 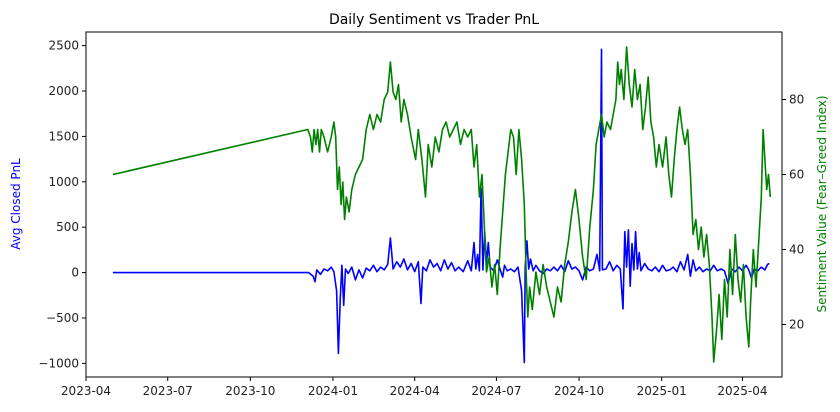 I want to click on right-y-tick-label: 60, so click(x=796, y=175).